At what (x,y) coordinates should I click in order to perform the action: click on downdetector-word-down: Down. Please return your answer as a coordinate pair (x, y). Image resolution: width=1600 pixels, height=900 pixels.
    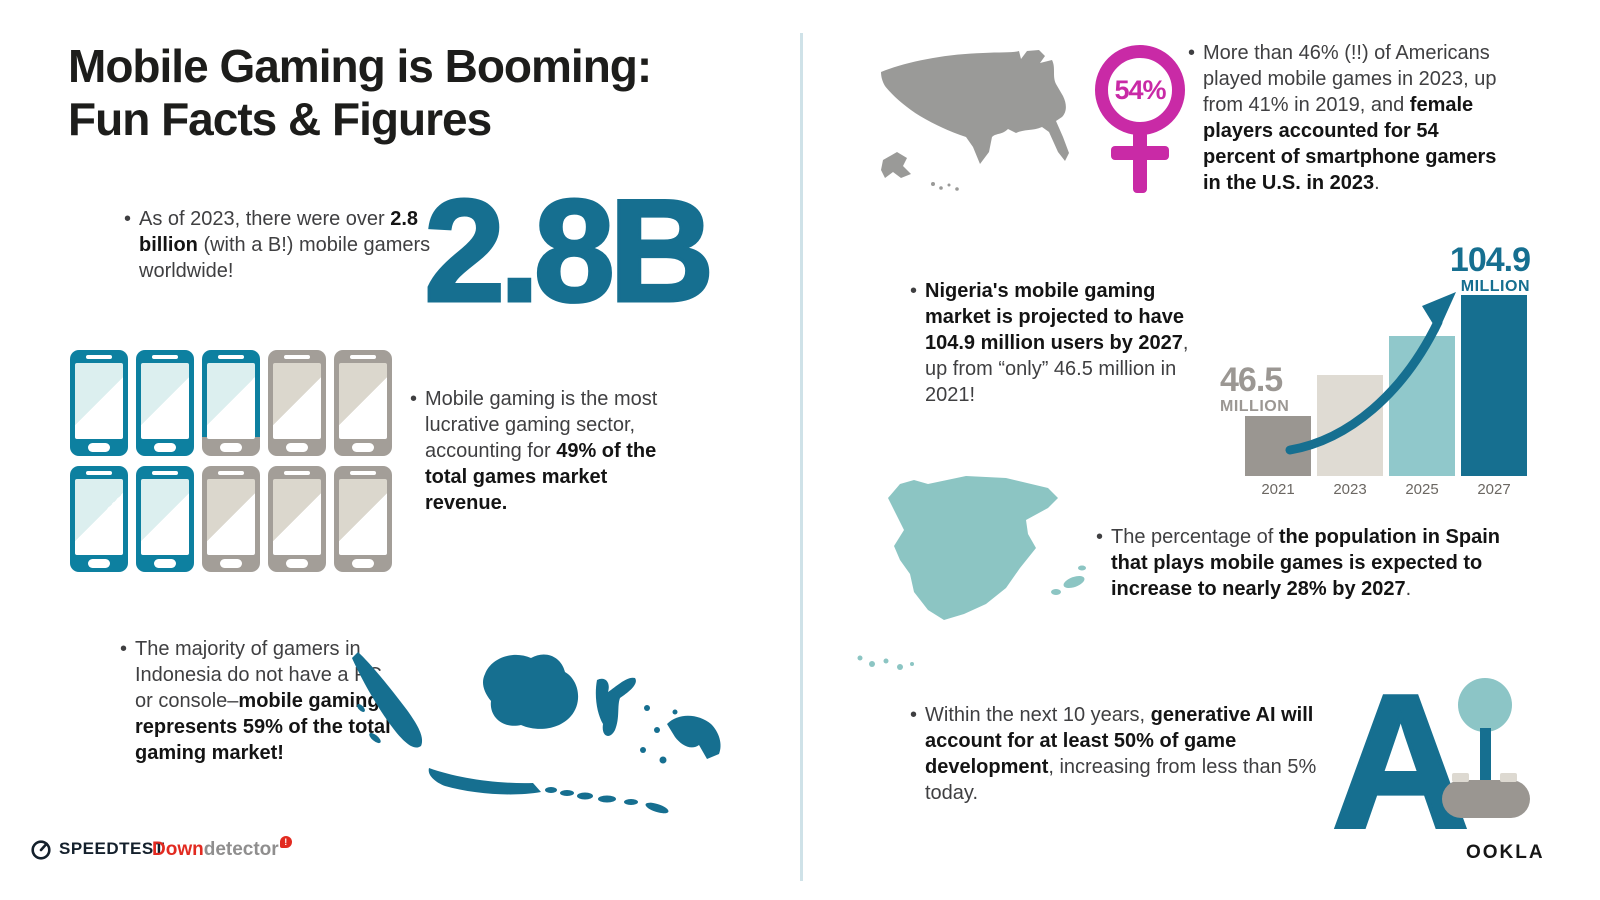
    Looking at the image, I should click on (178, 849).